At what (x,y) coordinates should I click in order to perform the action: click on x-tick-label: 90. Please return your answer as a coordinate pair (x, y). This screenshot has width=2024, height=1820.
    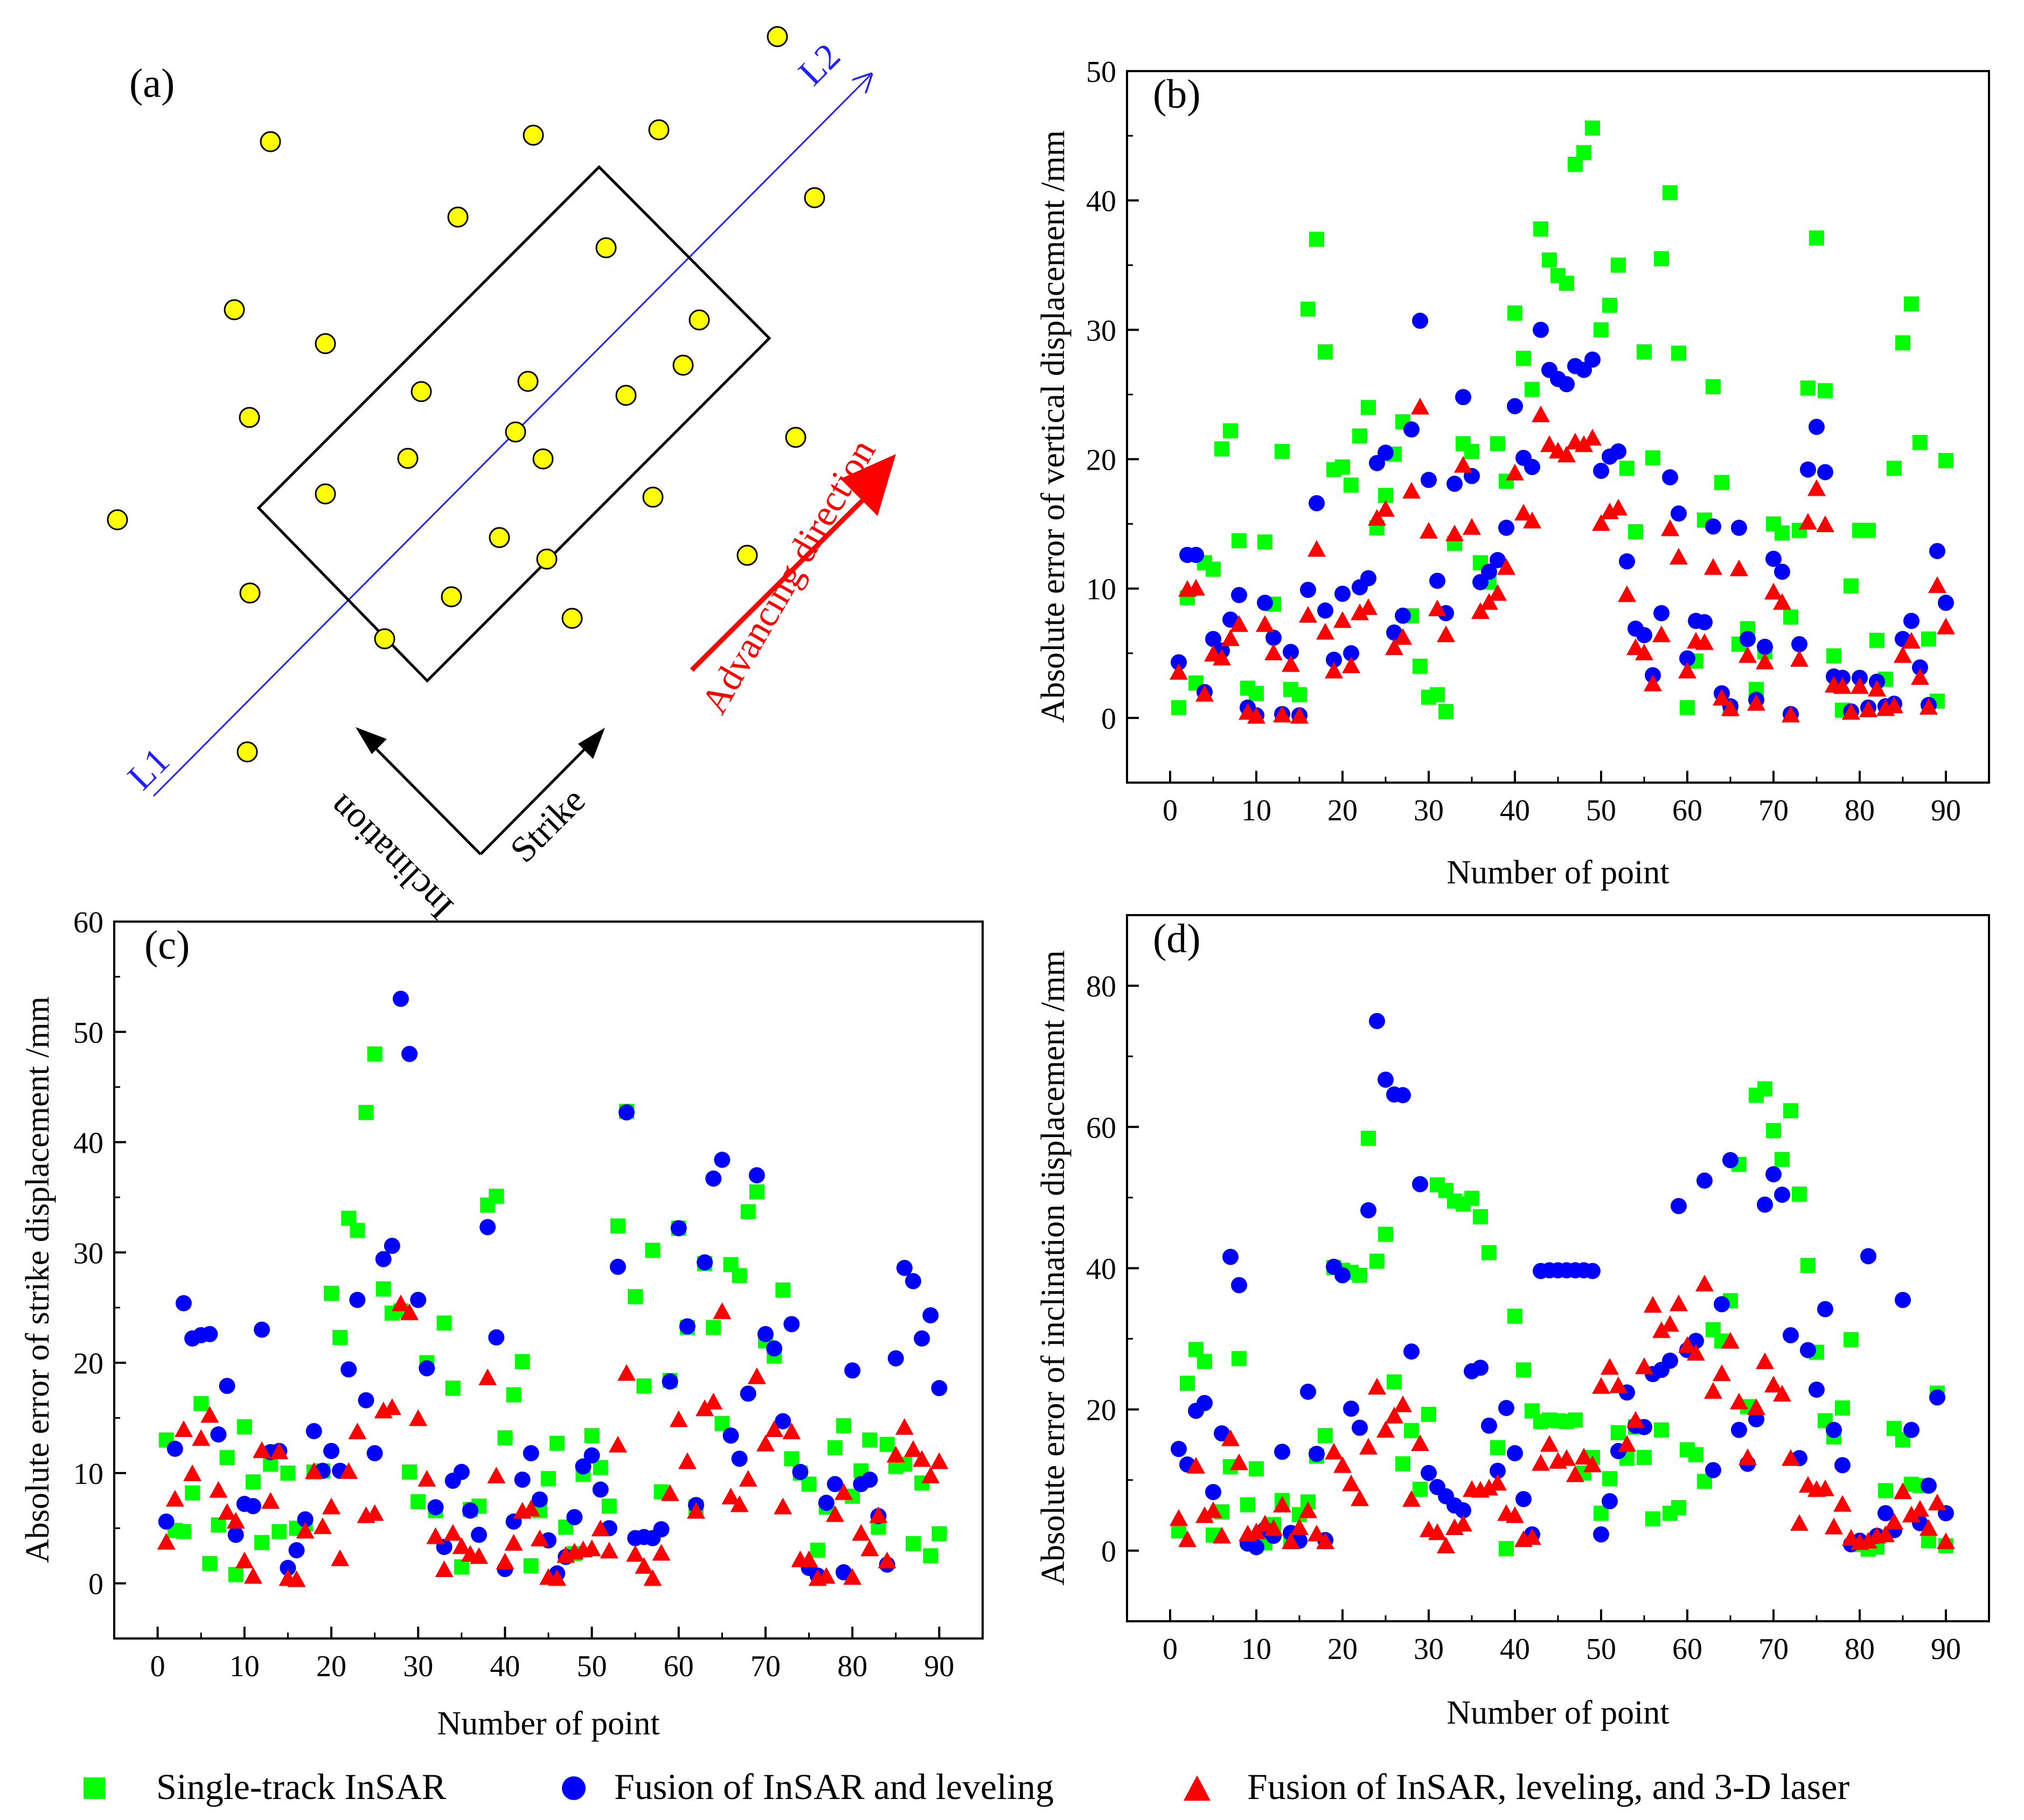
    Looking at the image, I should click on (1946, 810).